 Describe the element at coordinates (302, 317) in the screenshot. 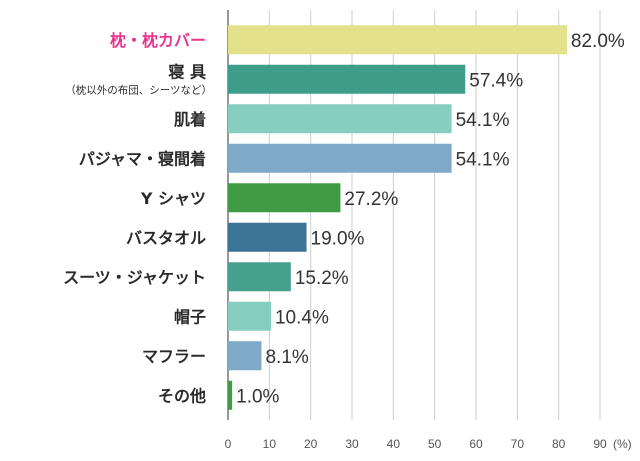

I see `value-label-7: 10.4%` at that location.